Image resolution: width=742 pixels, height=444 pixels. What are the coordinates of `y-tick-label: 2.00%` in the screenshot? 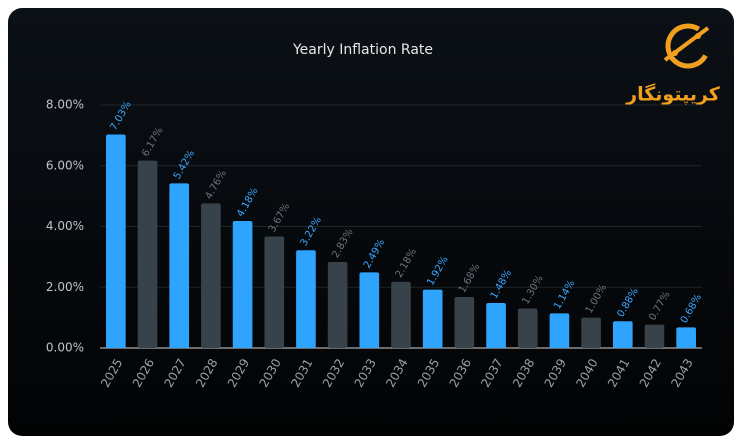 It's located at (65, 287).